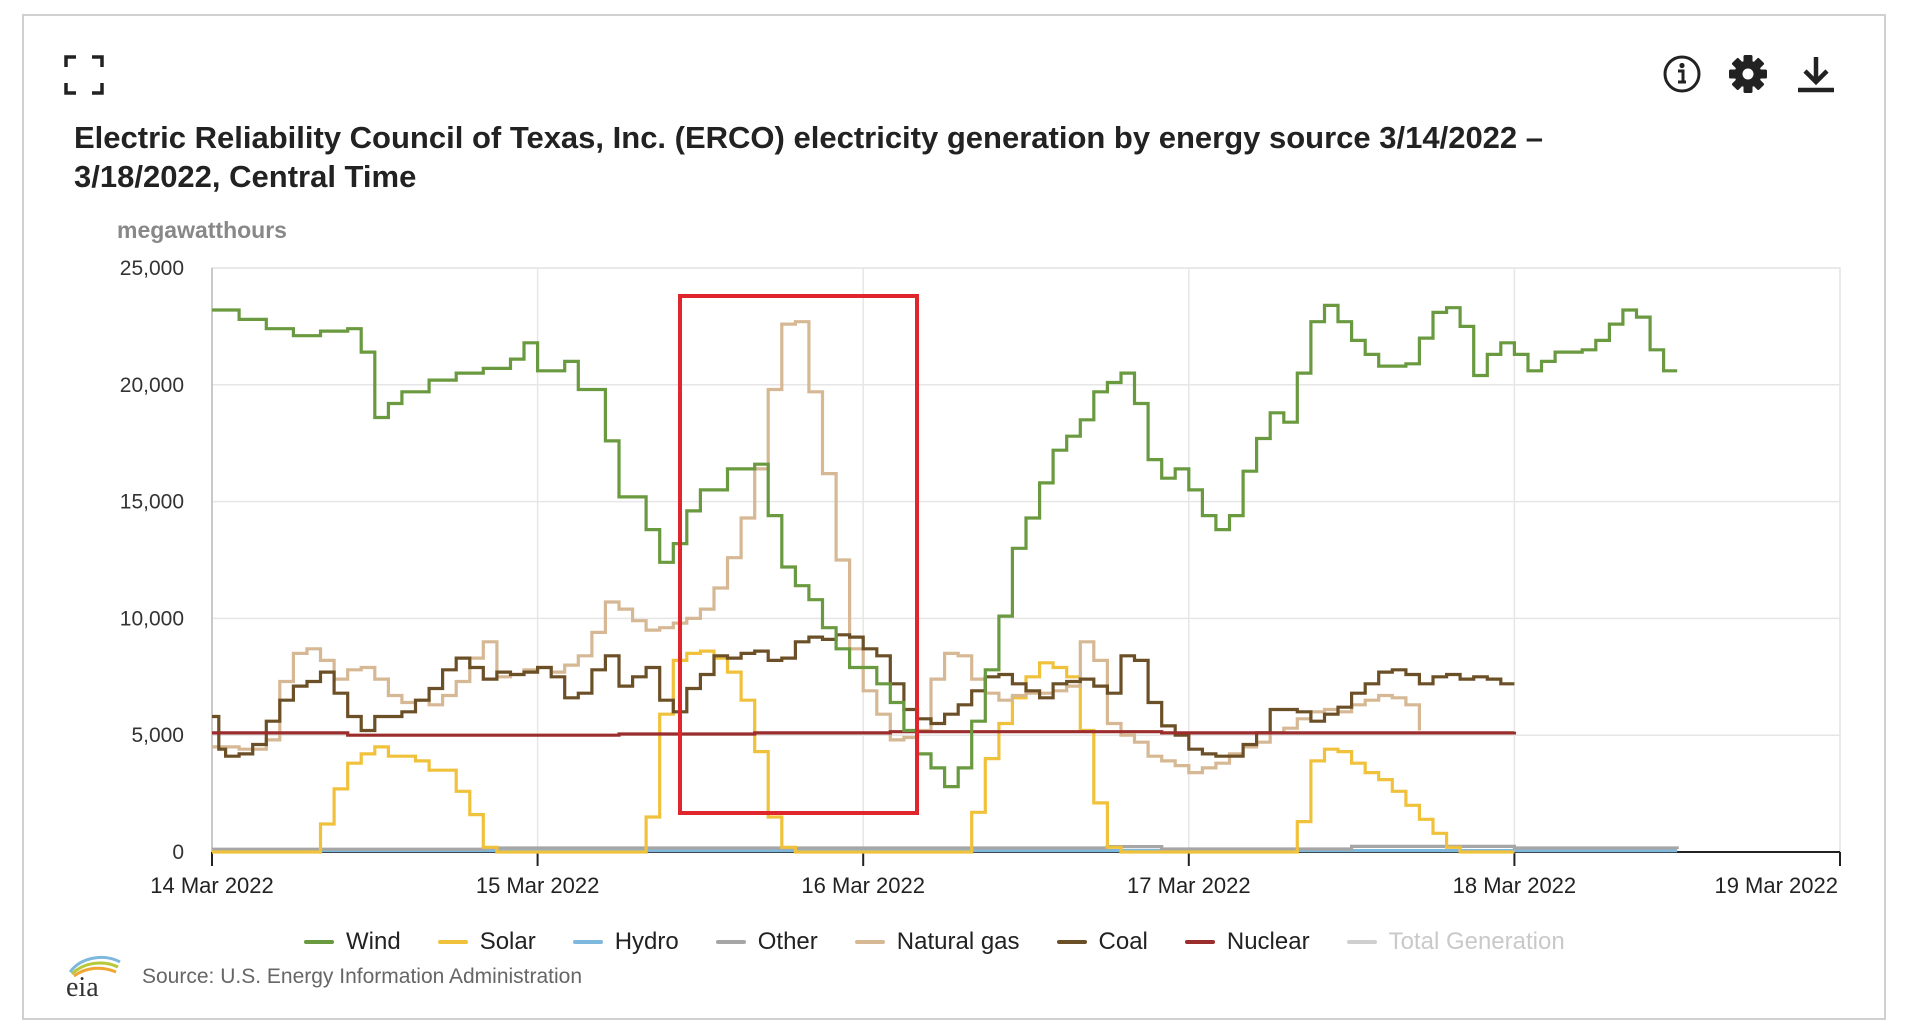  Describe the element at coordinates (1776, 885) in the screenshot. I see `x-tick-label: 19 Mar 2022` at that location.